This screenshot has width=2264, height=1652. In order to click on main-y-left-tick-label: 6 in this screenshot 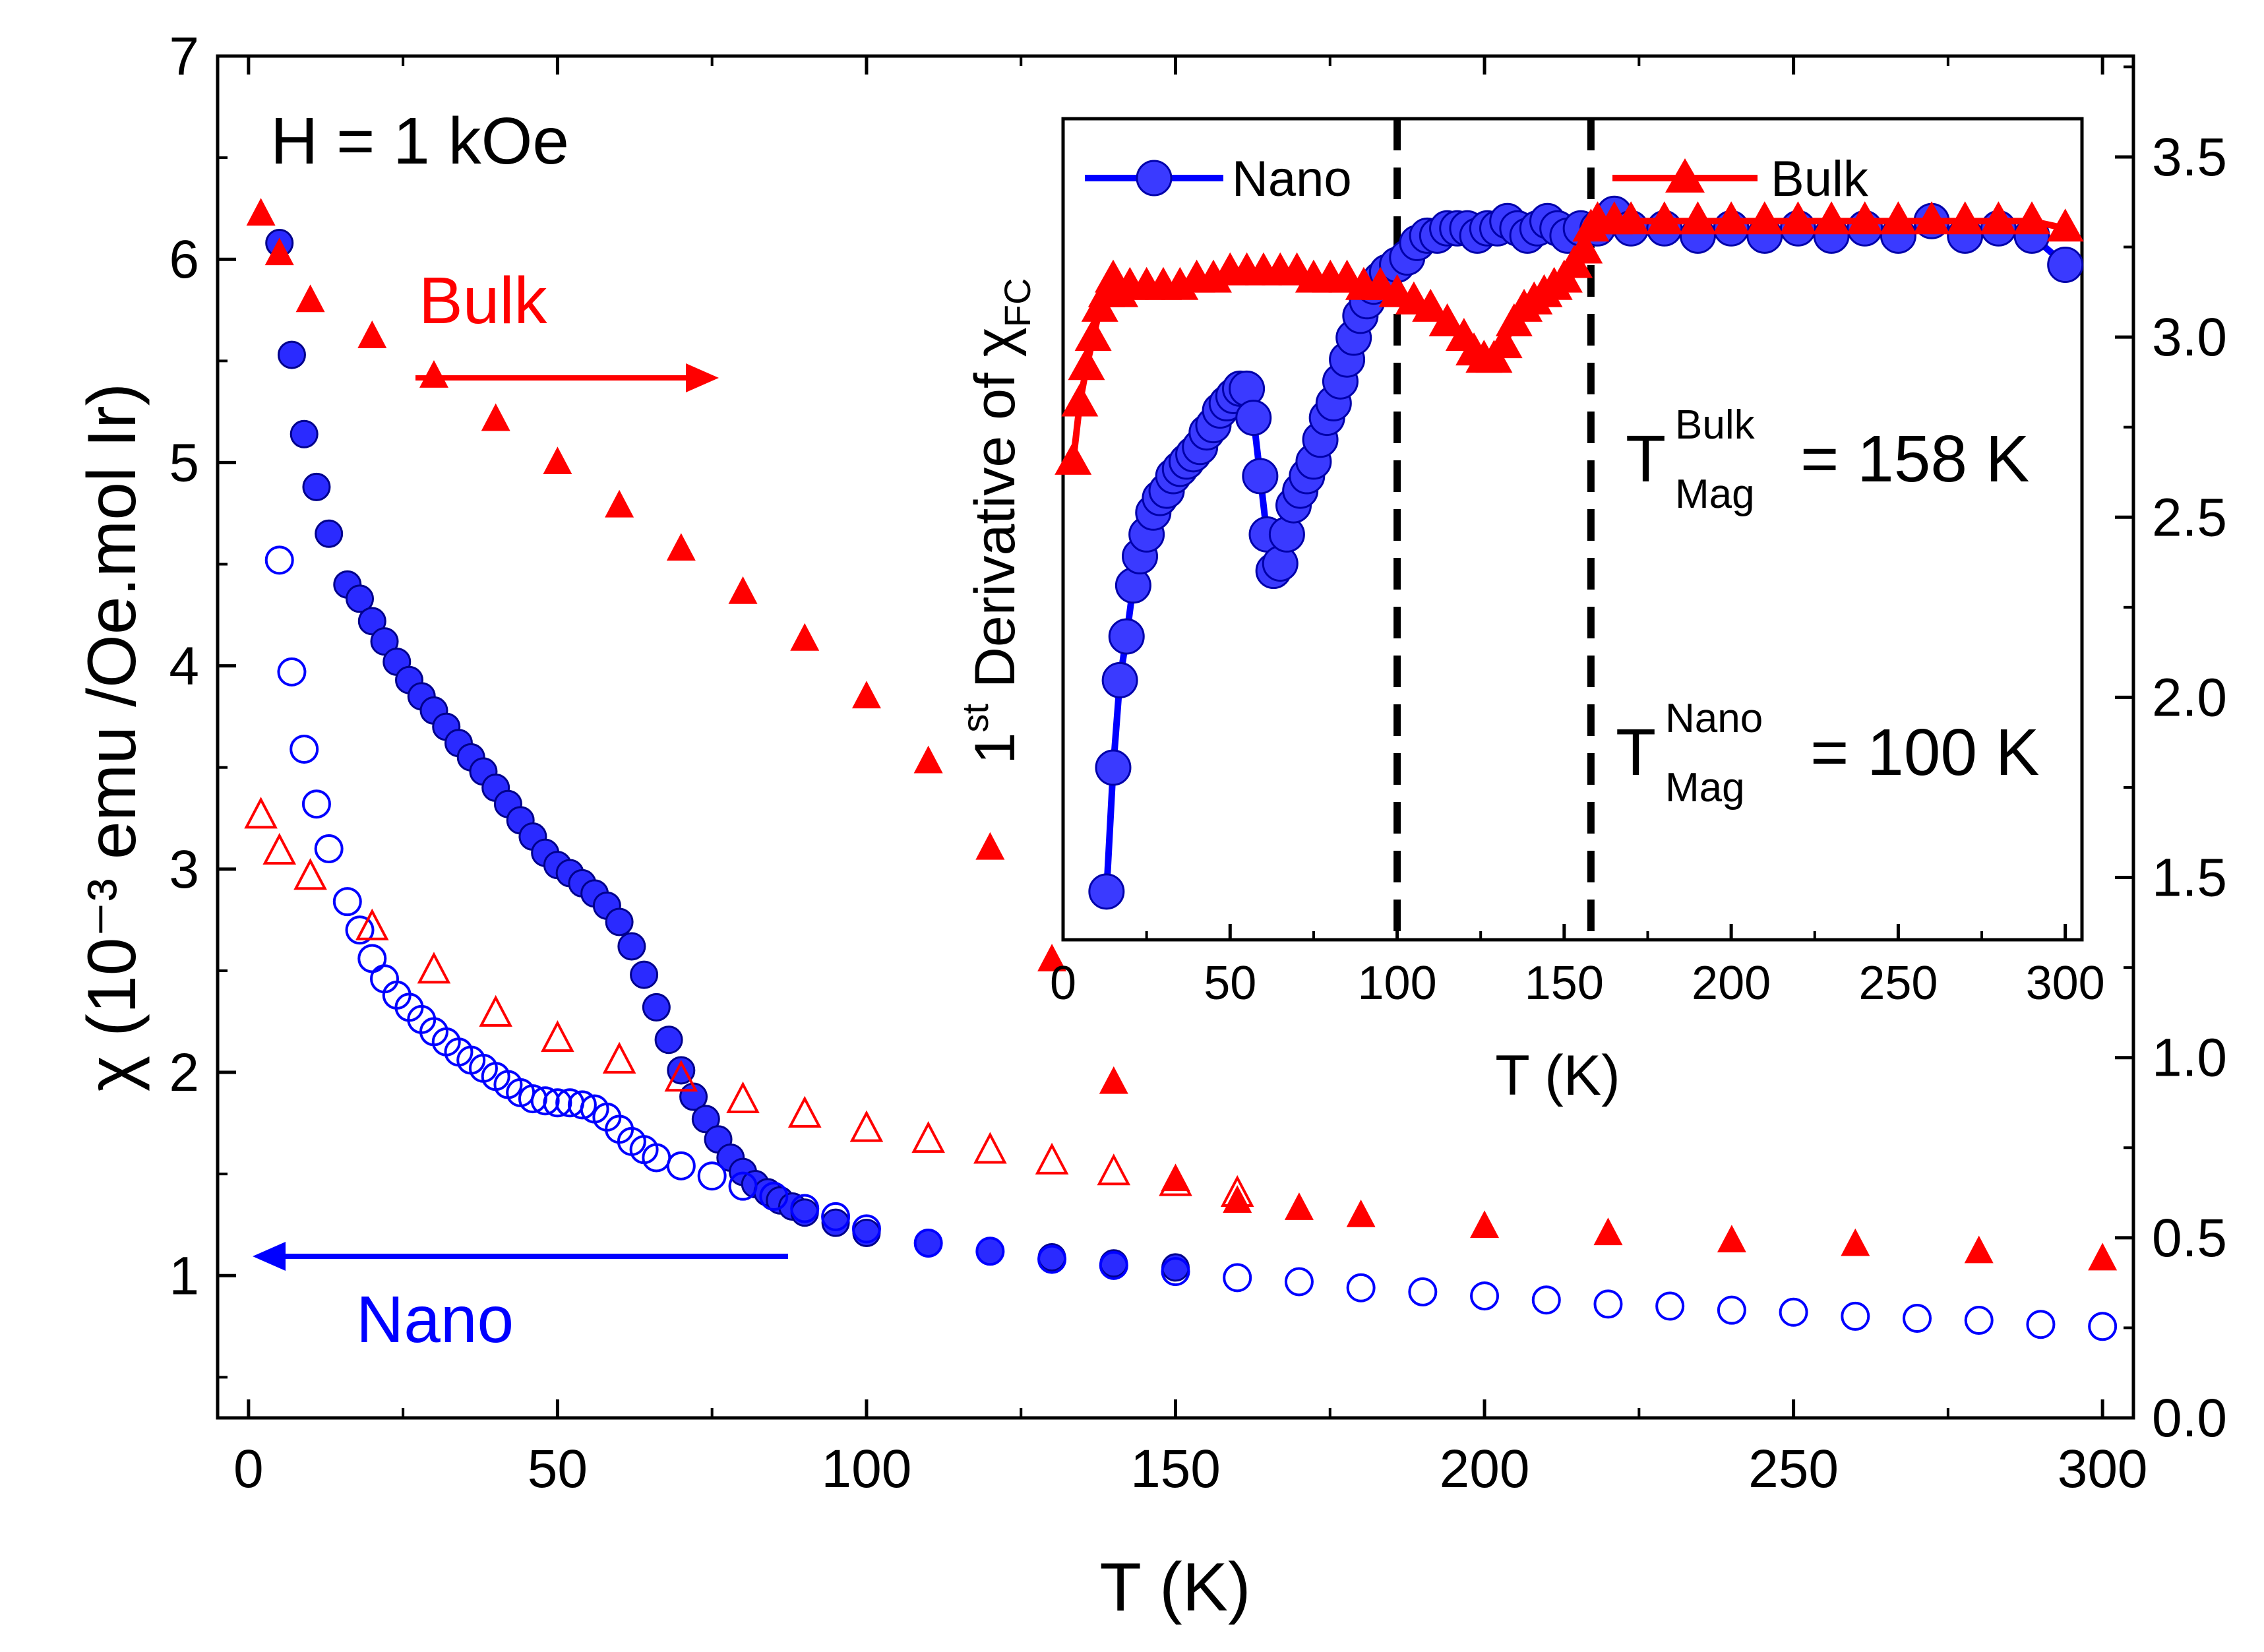, I will do `click(184, 259)`.